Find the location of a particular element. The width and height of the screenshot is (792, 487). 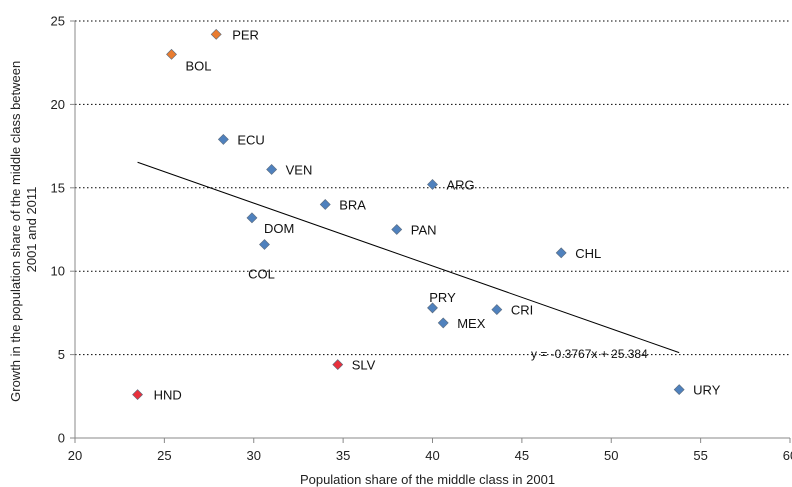

data-point-ury is located at coordinates (679, 390).